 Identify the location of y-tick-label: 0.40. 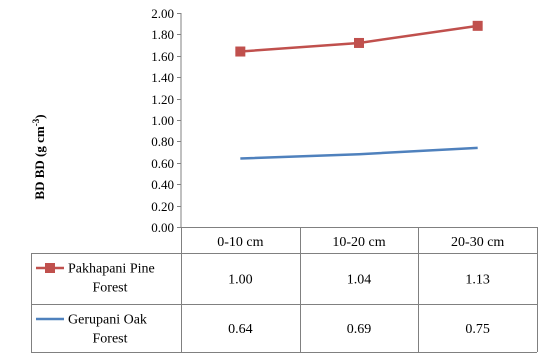
(162, 184).